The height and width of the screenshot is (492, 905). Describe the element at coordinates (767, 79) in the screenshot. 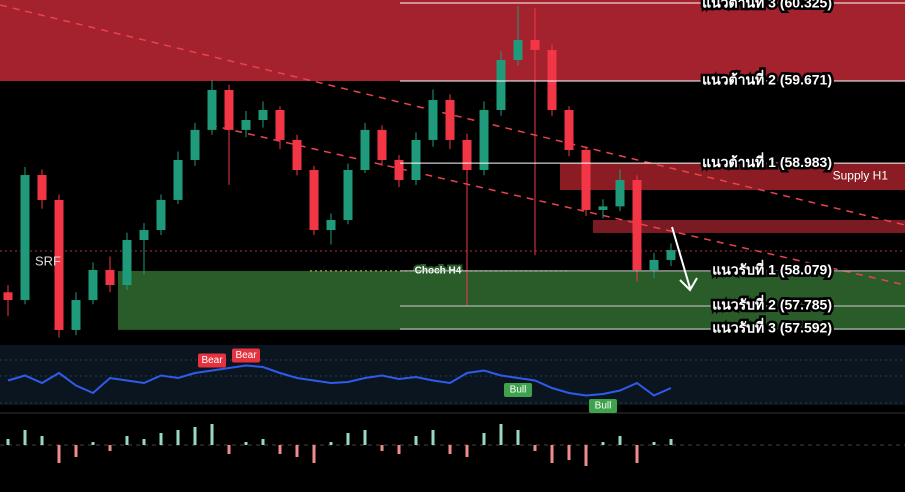

I see `level-label: แนวต้านที่ 2 (59.671)` at that location.